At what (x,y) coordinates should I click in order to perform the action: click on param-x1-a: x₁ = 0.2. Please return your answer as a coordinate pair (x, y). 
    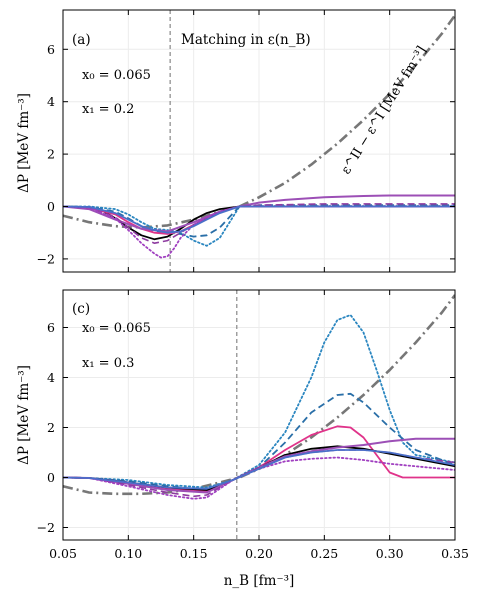
    Looking at the image, I should click on (108, 109).